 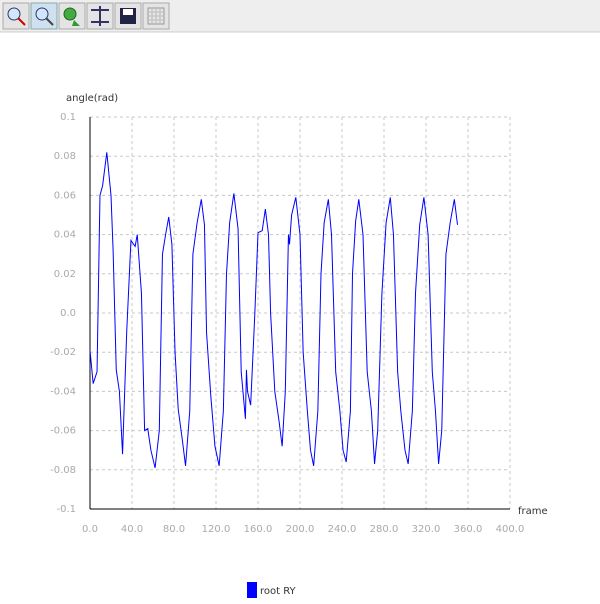 What do you see at coordinates (90, 529) in the screenshot?
I see `x-tick-label: 0.0` at bounding box center [90, 529].